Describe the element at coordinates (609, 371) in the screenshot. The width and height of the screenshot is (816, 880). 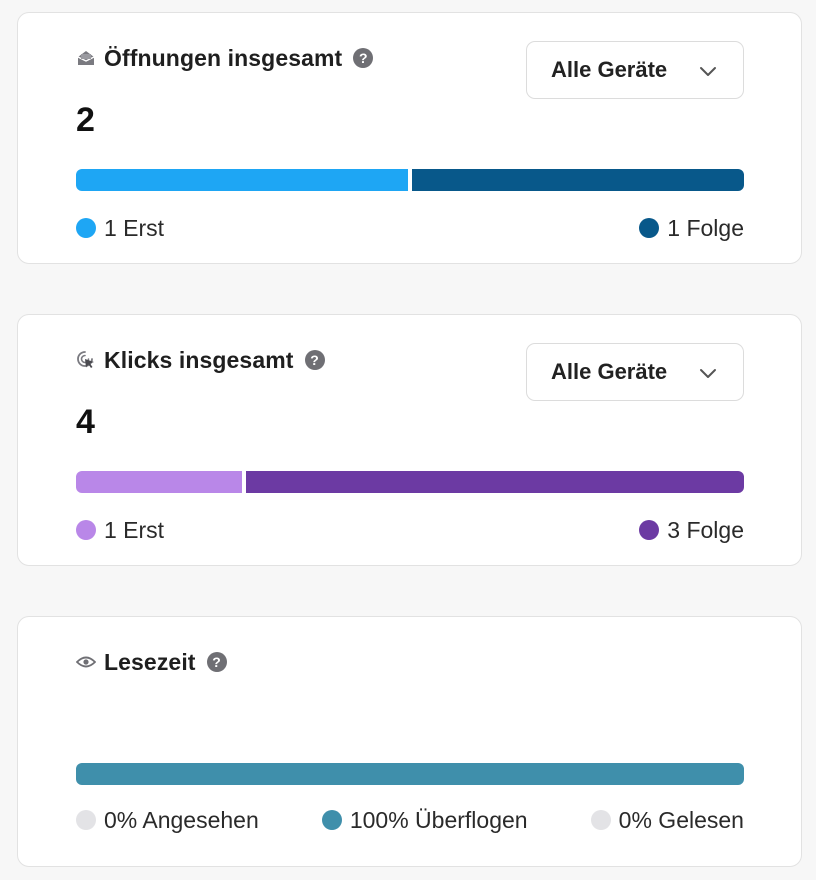
I see `clicks-device-dropdown-label: Alle Geräte` at that location.